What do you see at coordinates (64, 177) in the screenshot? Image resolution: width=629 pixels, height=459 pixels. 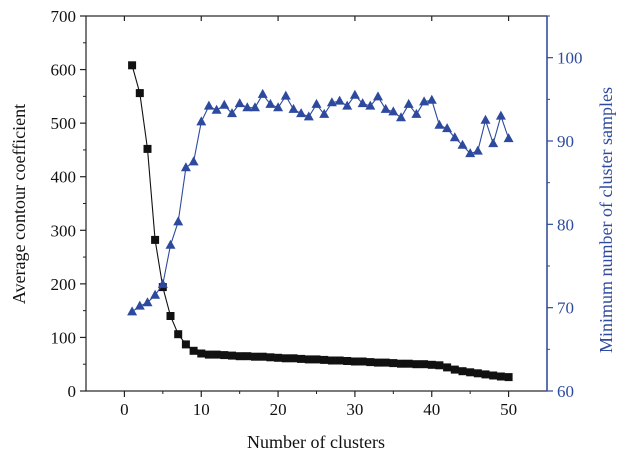 I see `y-tick-label-400: 400` at bounding box center [64, 177].